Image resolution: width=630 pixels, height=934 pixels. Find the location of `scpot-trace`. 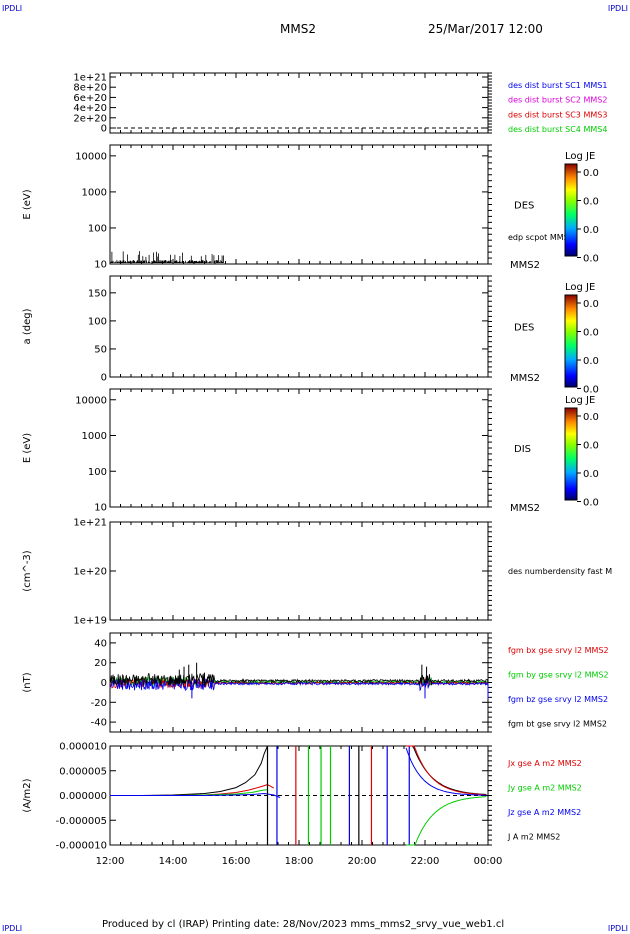

scpot-trace is located at coordinates (166, 257).